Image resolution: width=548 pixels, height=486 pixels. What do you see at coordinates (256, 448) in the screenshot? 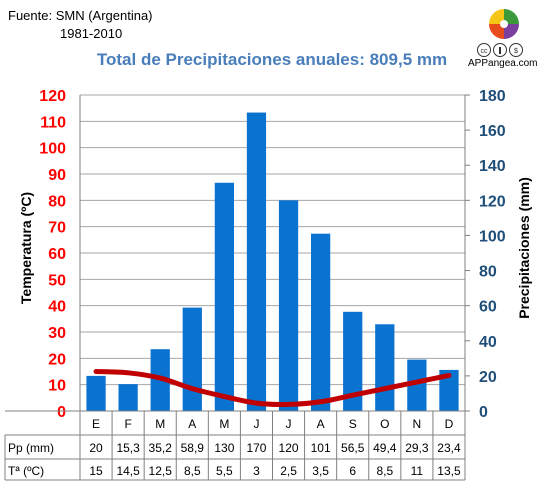
I see `precip-value: 170` at bounding box center [256, 448].